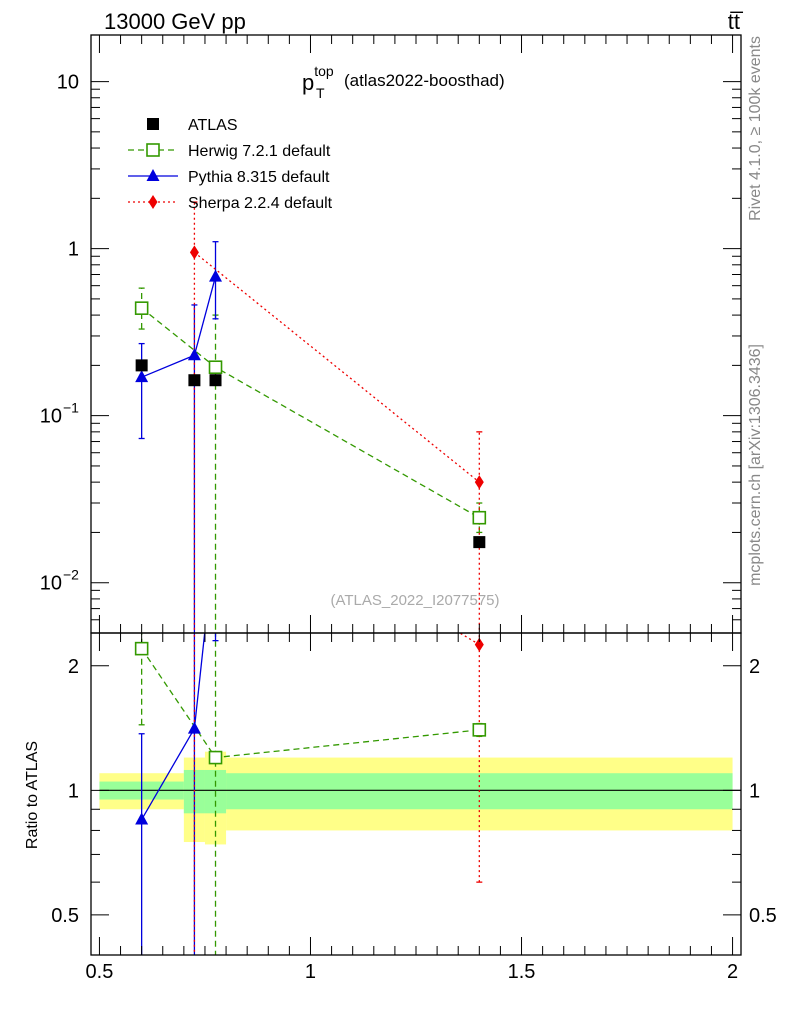 The width and height of the screenshot is (786, 1024). I want to click on ratio-y-tick-label-left-0: 2, so click(73, 667).